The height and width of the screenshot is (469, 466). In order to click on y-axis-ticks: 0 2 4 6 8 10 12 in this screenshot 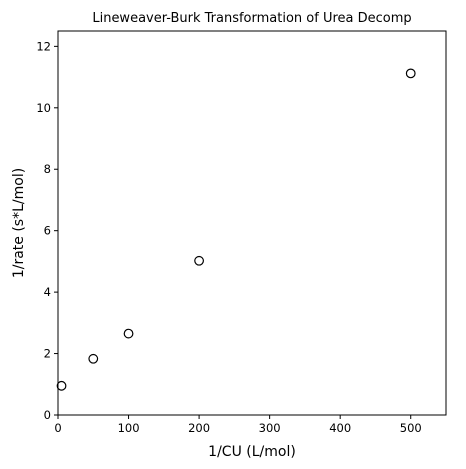, I will do `click(47, 230)`.